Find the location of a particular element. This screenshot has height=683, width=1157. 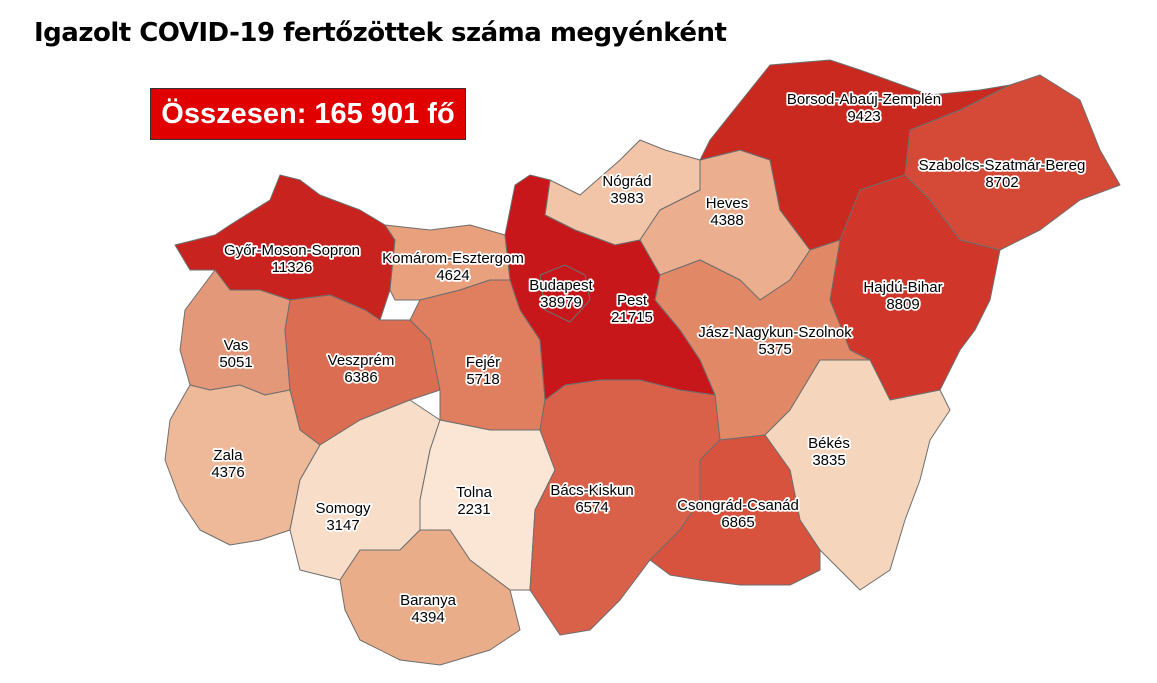

county-name: Tolna is located at coordinates (474, 492).